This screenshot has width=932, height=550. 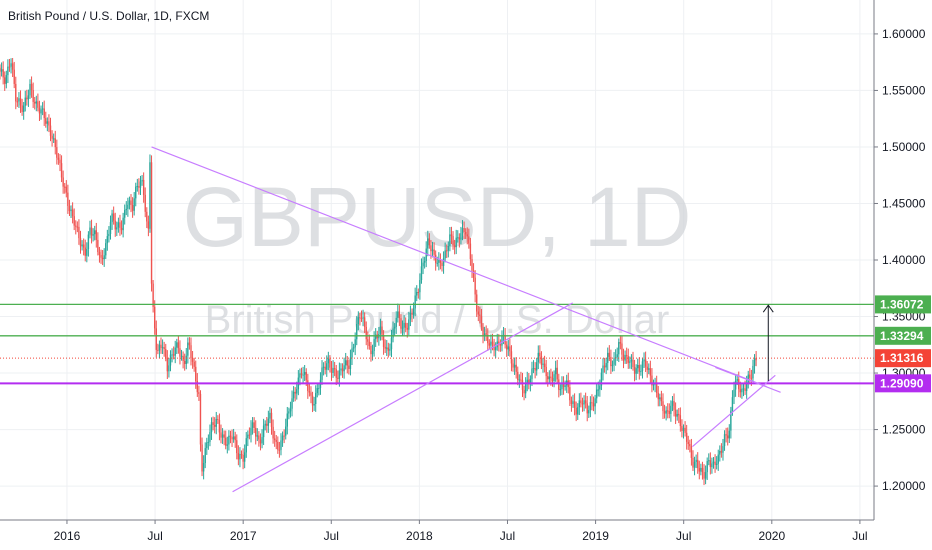 I want to click on chart-title: British Pound / U.S. Dollar, 1D, FXCM, so click(x=108, y=16).